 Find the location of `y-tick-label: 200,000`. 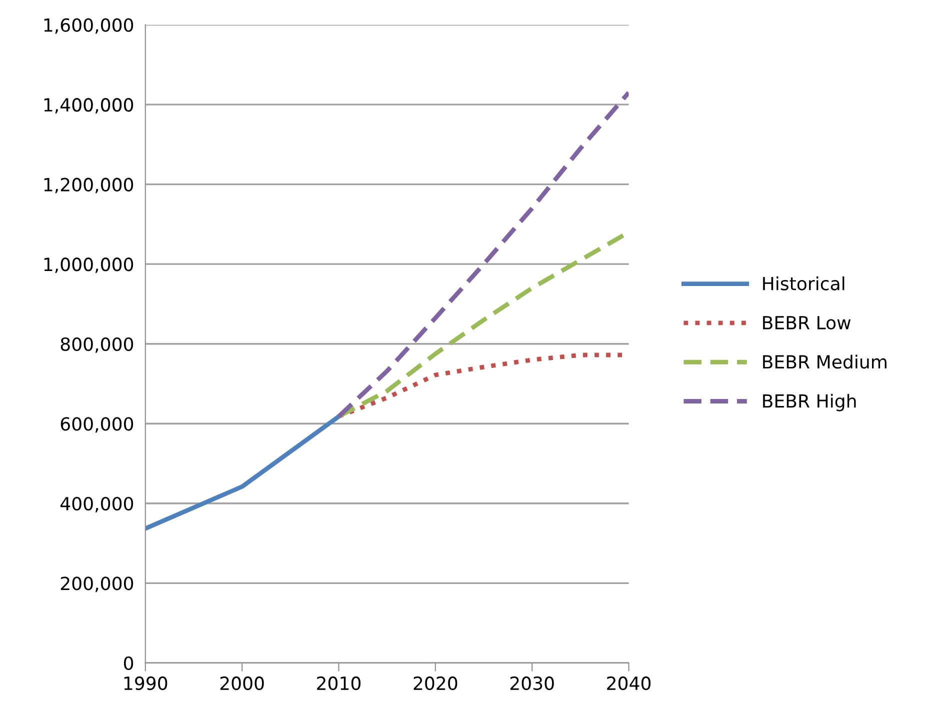

y-tick-label: 200,000 is located at coordinates (97, 584).